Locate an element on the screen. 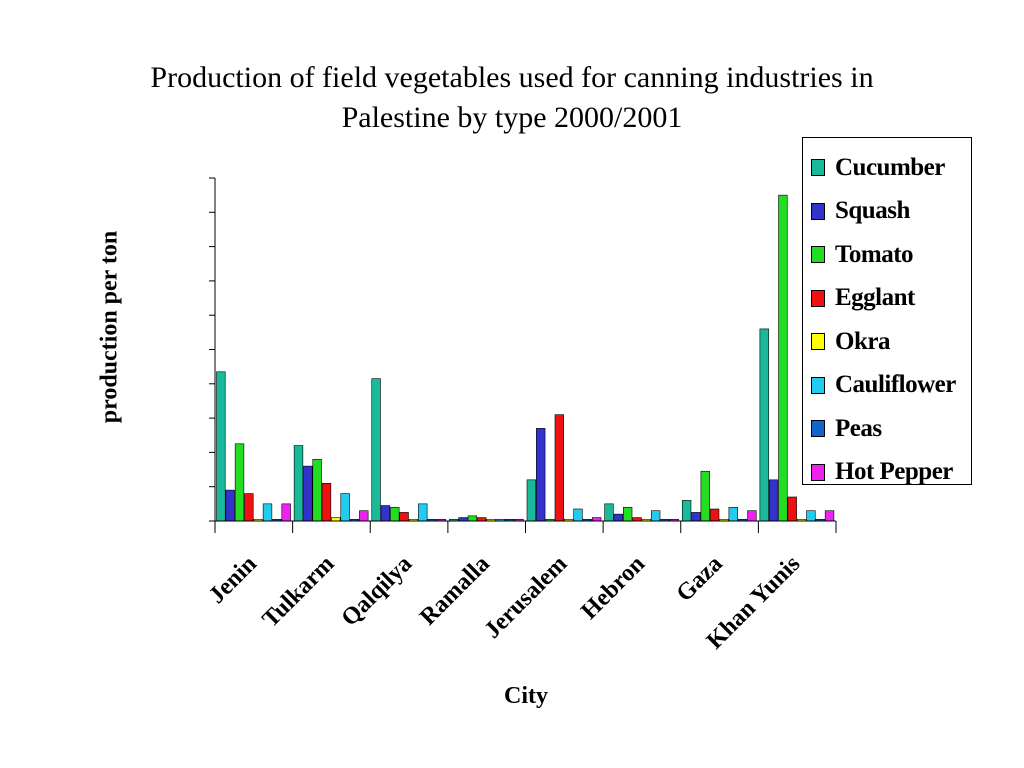  bar-jerusalem-cauliflower is located at coordinates (578, 515).